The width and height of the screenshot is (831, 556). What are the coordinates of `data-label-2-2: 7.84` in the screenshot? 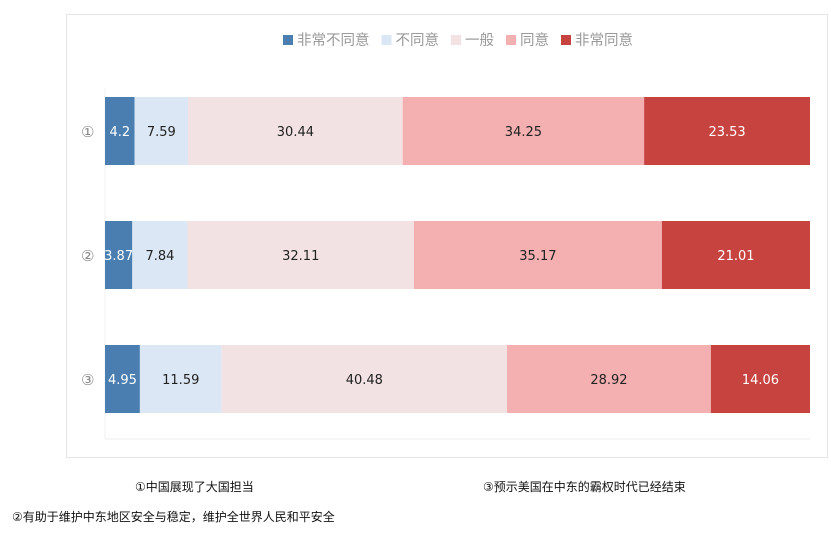 It's located at (159, 256).